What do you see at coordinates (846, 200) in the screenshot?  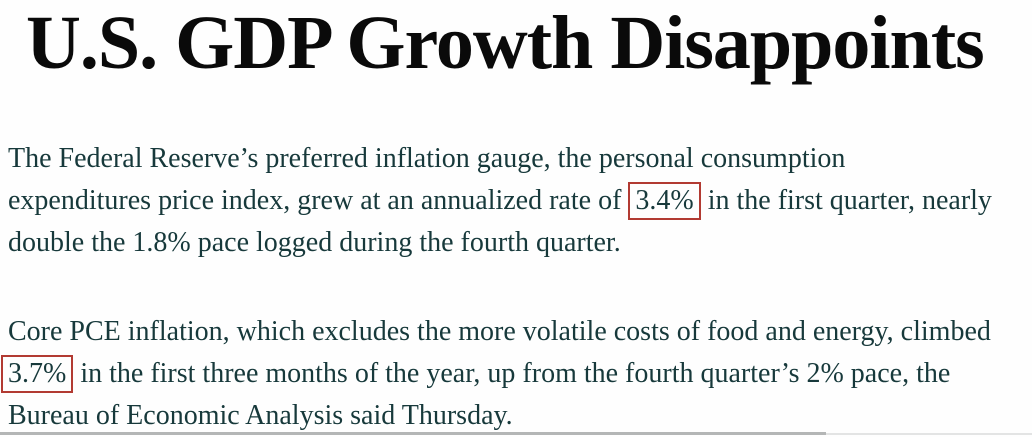 I see `text-segment: in the first quarter, nearly` at bounding box center [846, 200].